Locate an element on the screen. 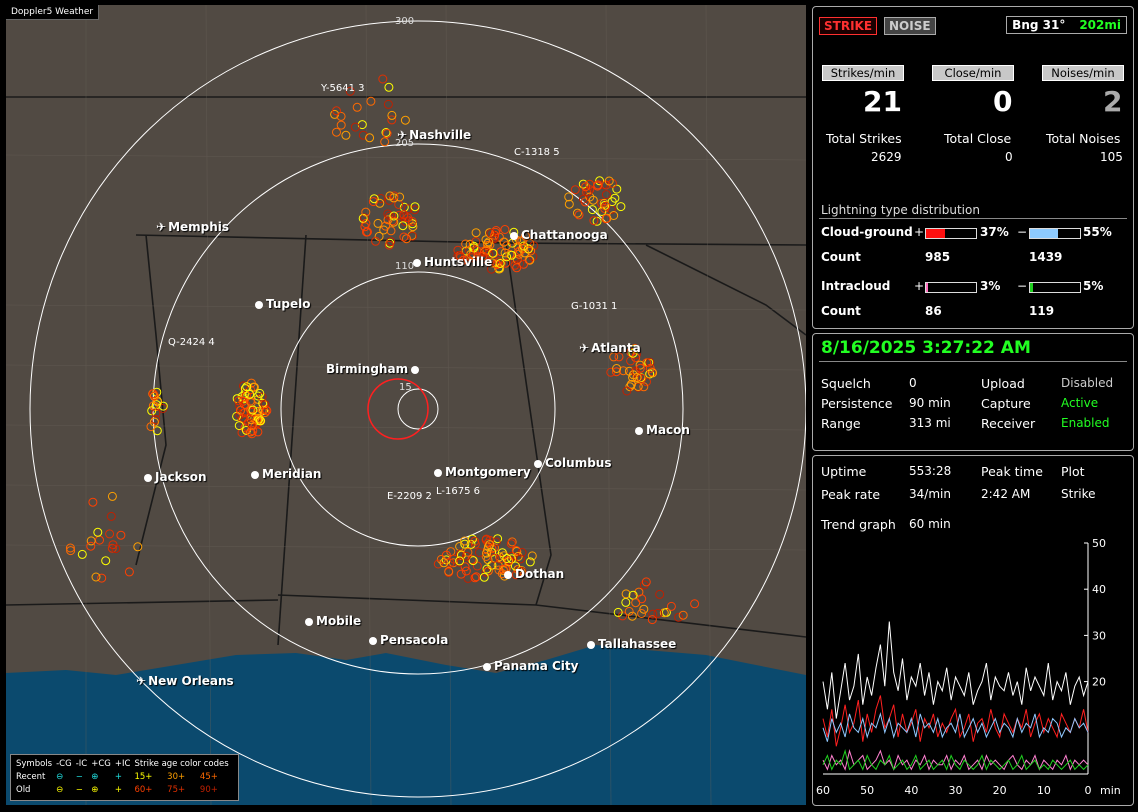  range-setting-value: 313 mi is located at coordinates (930, 423).